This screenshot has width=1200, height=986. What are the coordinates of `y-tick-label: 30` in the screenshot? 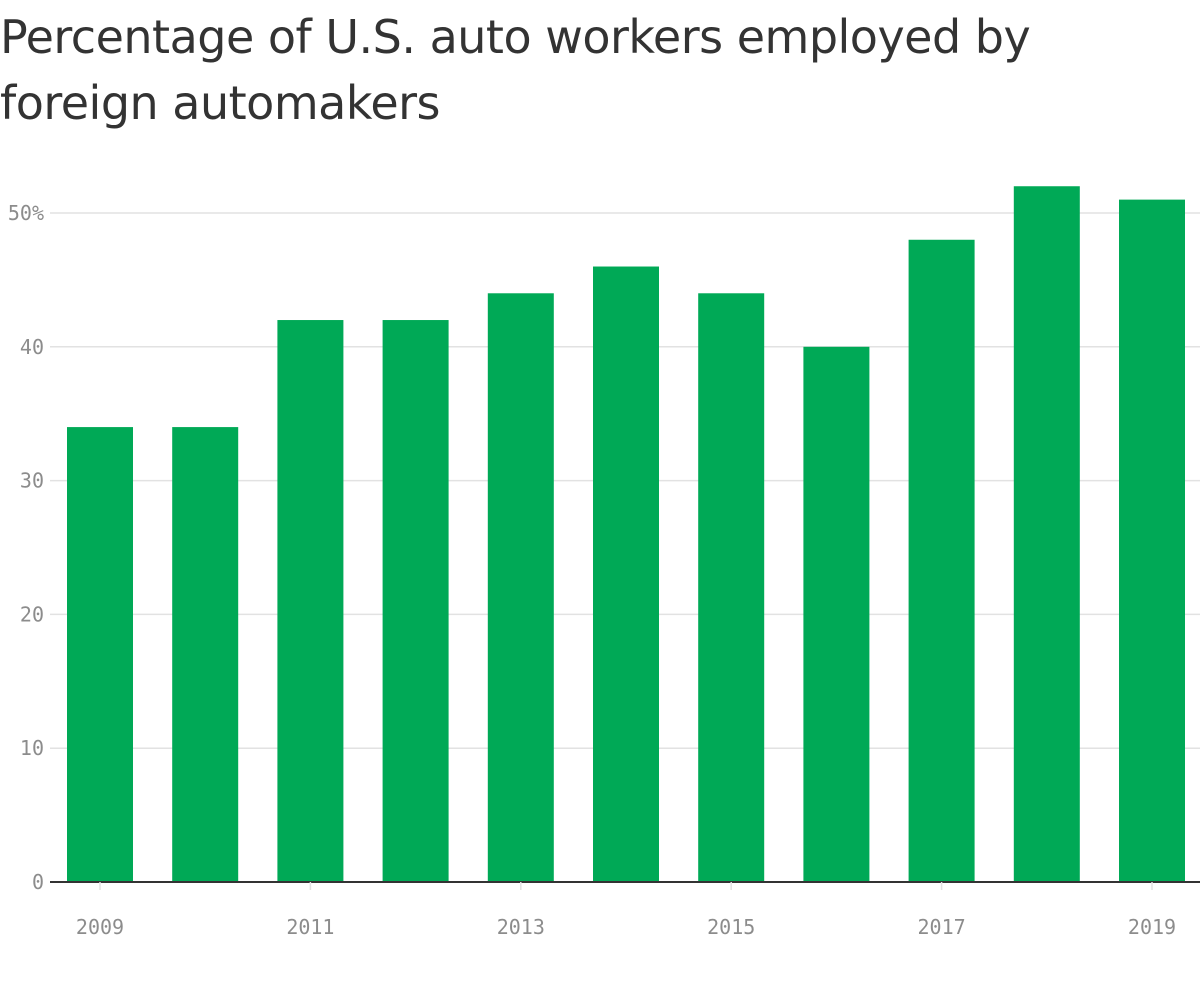 It's located at (32, 481).